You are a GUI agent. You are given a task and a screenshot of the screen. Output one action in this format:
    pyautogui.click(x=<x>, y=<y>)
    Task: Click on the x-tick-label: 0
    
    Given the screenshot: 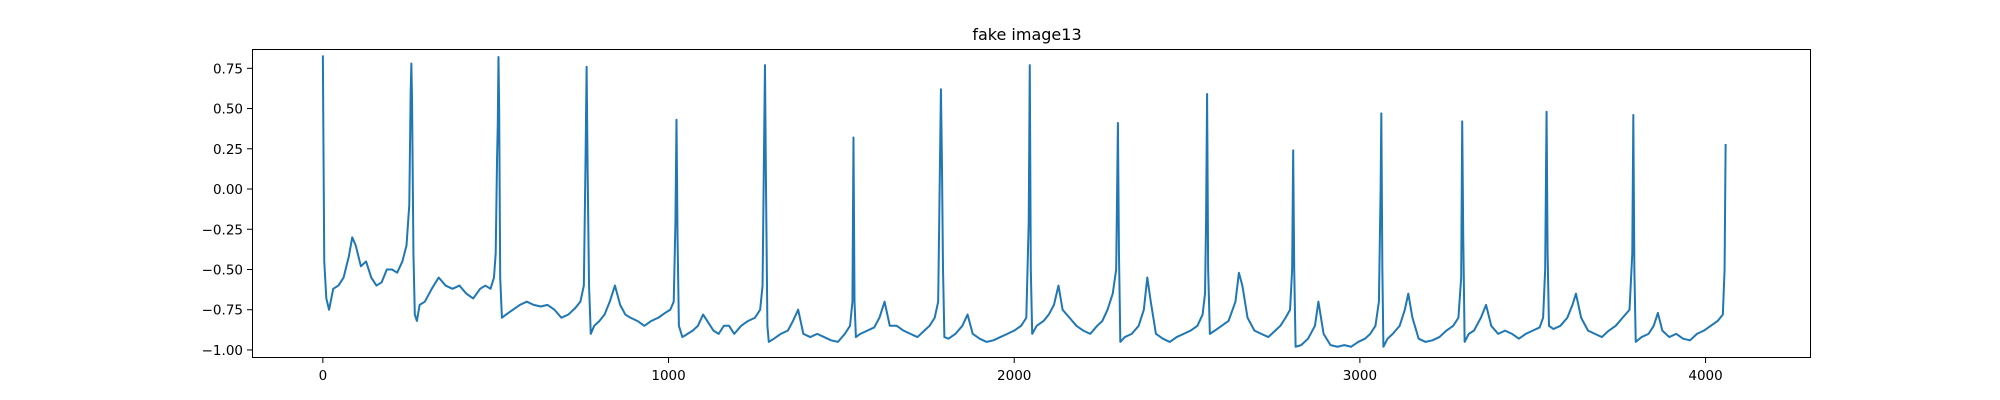 What is the action you would take?
    pyautogui.click(x=323, y=376)
    